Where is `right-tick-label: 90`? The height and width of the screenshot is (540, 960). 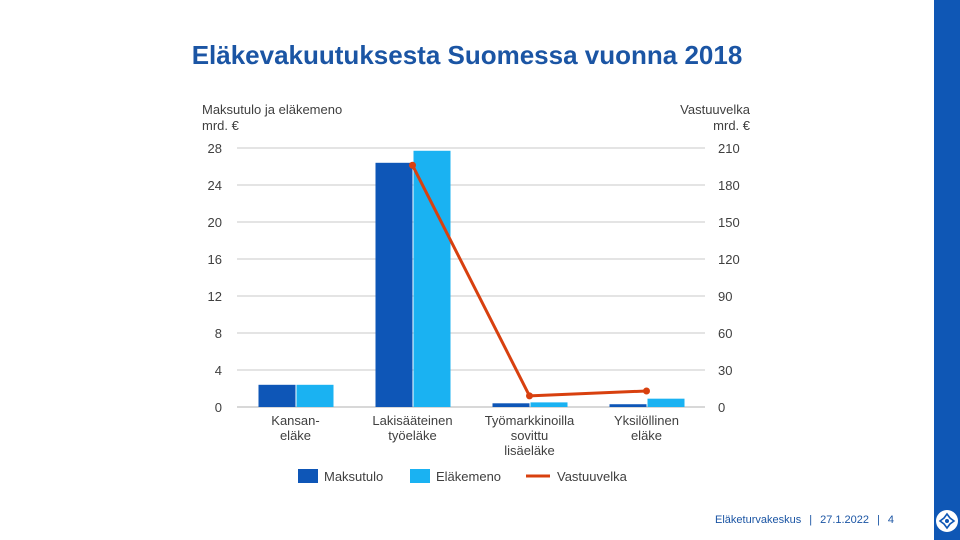 right-tick-label: 90 is located at coordinates (725, 296).